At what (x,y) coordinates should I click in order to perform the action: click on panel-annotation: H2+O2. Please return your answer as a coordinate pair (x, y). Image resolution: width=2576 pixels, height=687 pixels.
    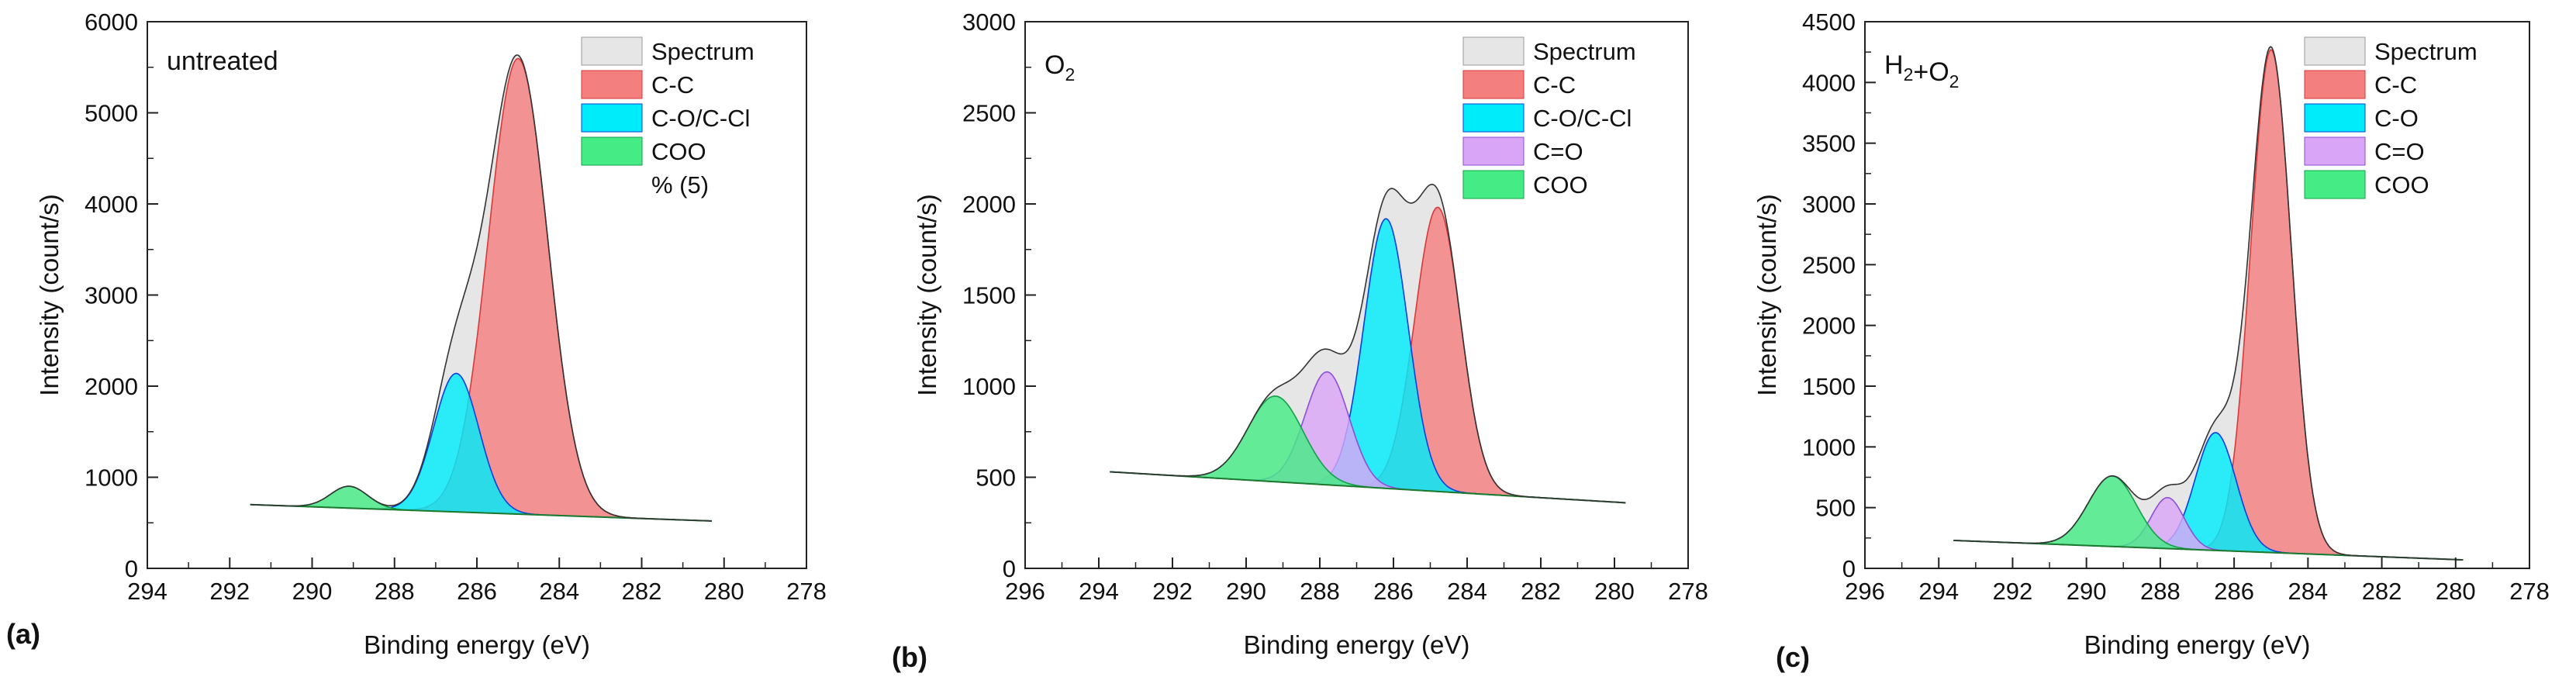
    Looking at the image, I should click on (1922, 70).